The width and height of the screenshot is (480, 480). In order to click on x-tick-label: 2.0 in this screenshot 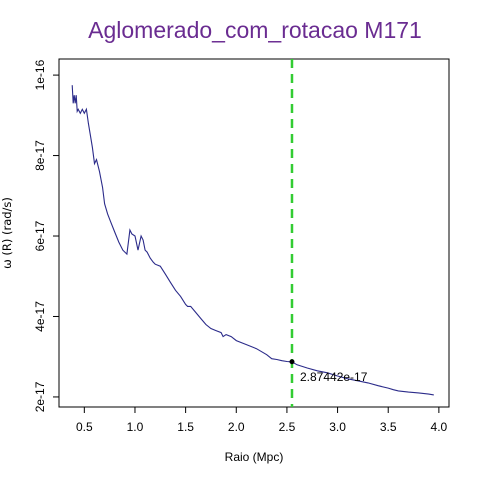, I will do `click(236, 427)`.